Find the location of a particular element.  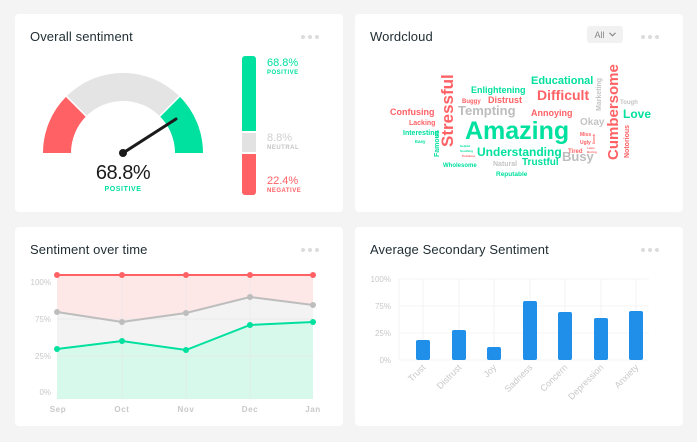

breakdown-label: NEGATIVE is located at coordinates (284, 191).